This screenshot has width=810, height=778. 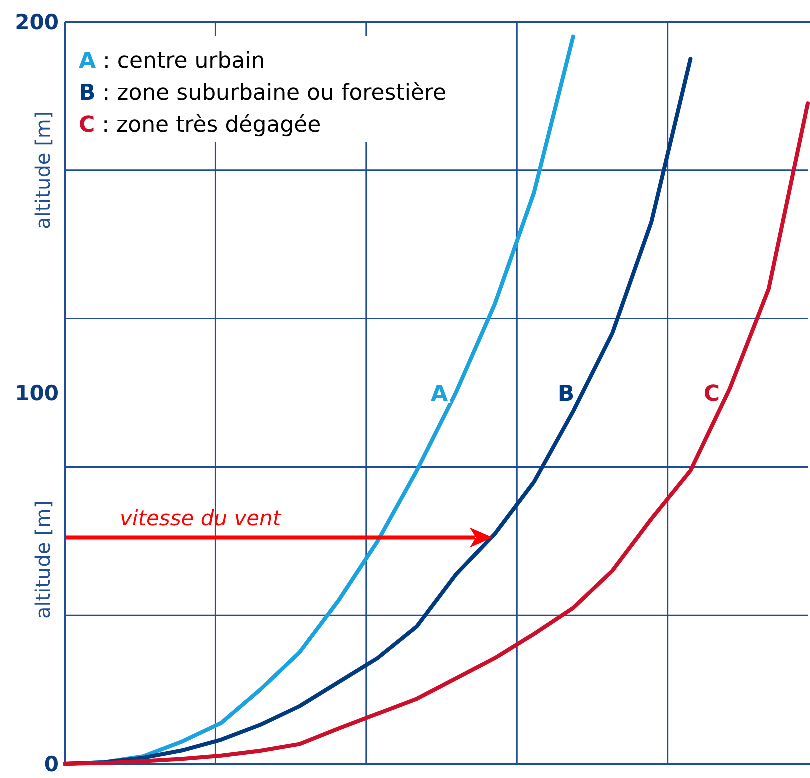 I want to click on y-tick-label: 0, so click(x=51, y=764).